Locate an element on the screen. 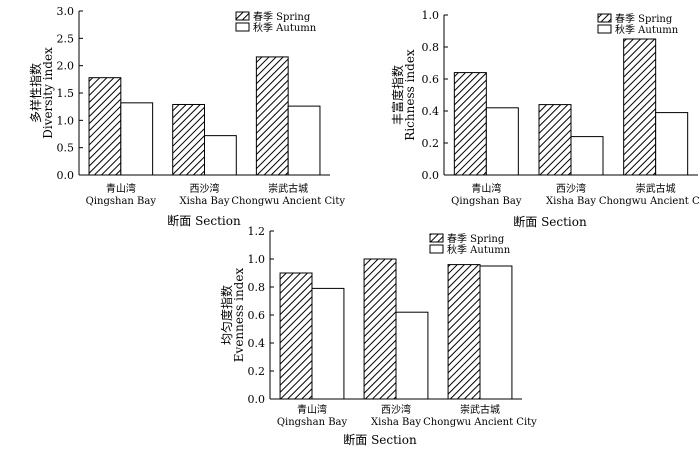  y-tick-label: 3.0 is located at coordinates (66, 11).